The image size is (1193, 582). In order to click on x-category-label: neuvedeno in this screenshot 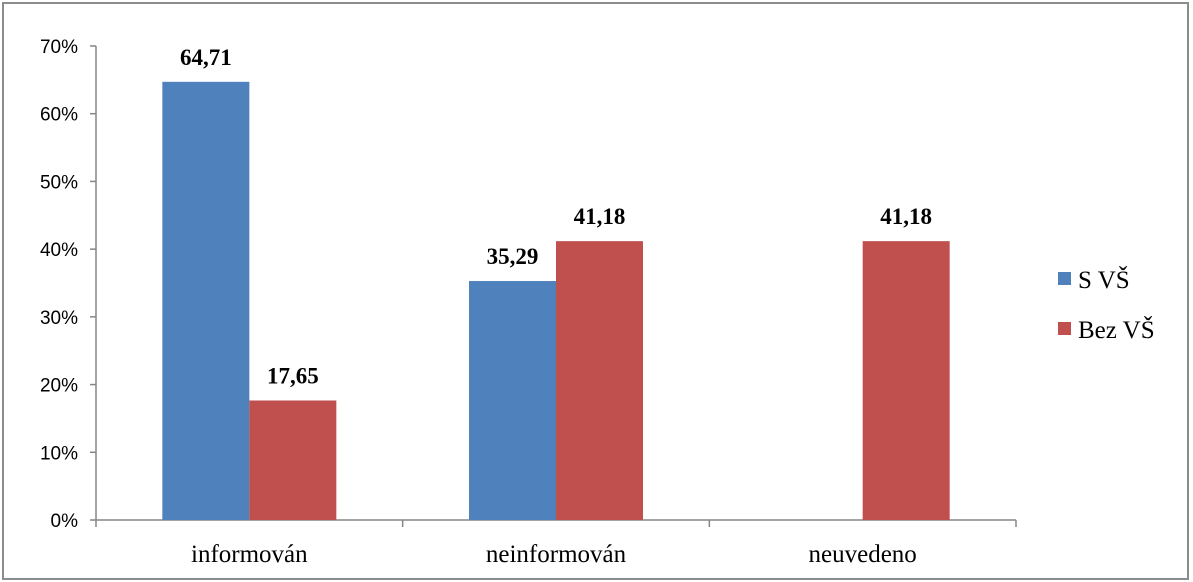, I will do `click(863, 554)`.